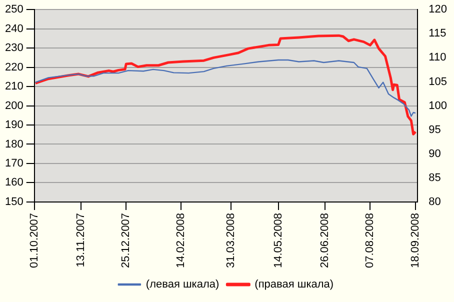 The image size is (454, 302). I want to click on x-tick-label: 25.12.2007, so click(126, 240).